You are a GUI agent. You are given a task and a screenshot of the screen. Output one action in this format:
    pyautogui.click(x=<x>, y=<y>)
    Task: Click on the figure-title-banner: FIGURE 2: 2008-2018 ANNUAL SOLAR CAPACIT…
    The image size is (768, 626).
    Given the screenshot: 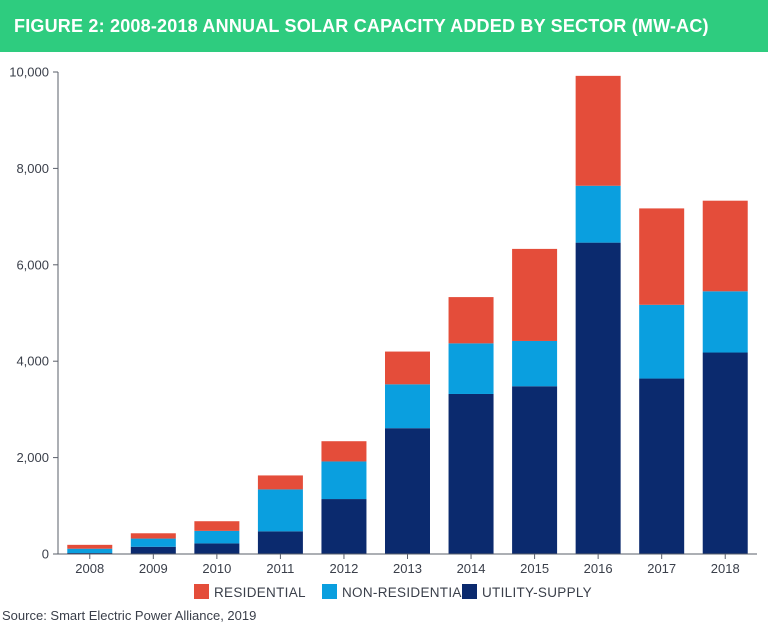 What is the action you would take?
    pyautogui.click(x=384, y=26)
    